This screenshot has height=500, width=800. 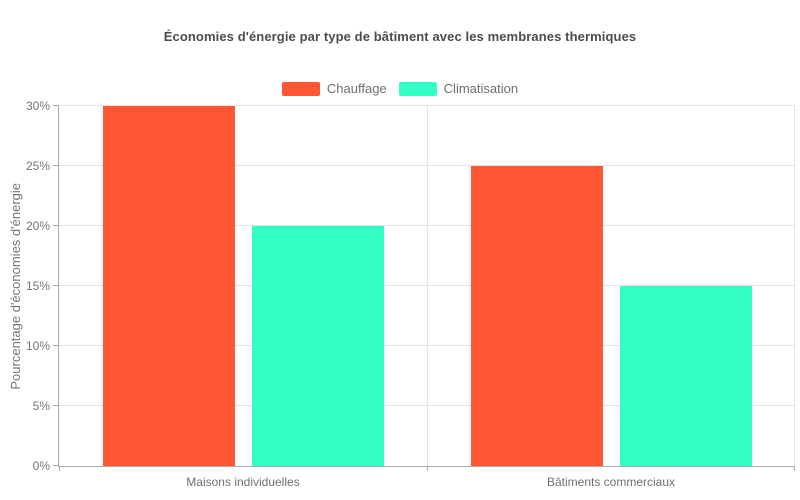 I want to click on y-tick-label: 0%, so click(x=41, y=466).